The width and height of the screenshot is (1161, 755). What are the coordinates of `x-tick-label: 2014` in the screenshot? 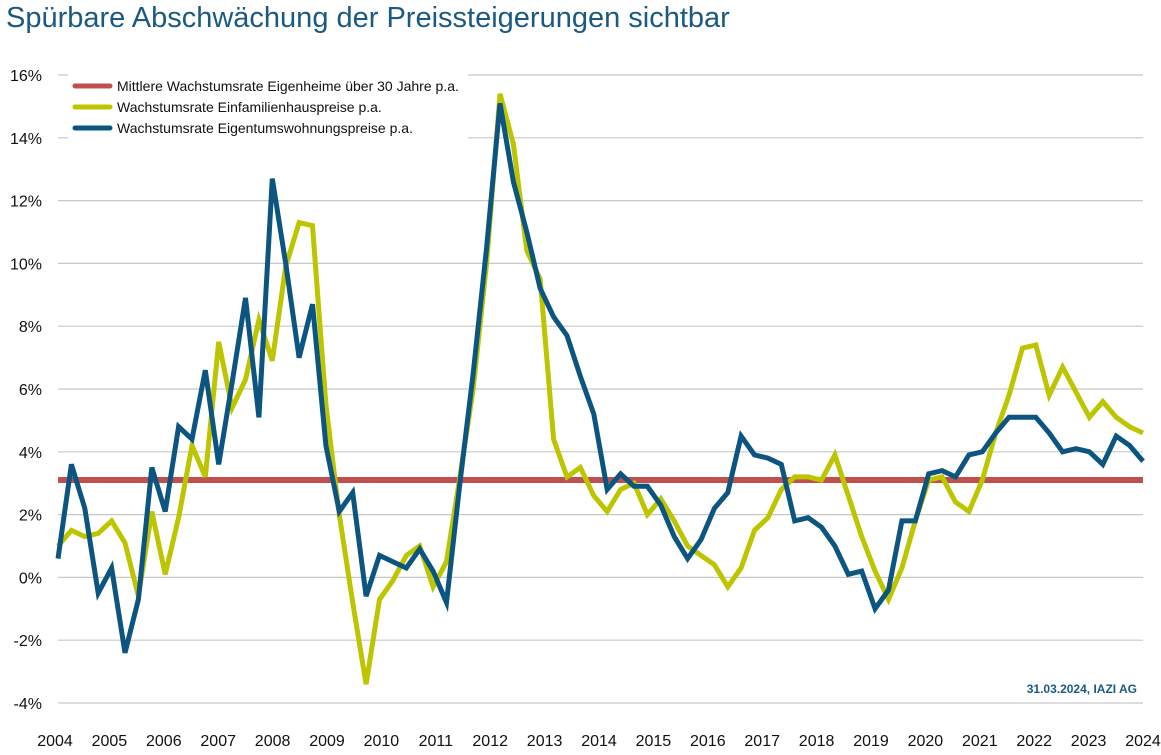 It's located at (599, 741).